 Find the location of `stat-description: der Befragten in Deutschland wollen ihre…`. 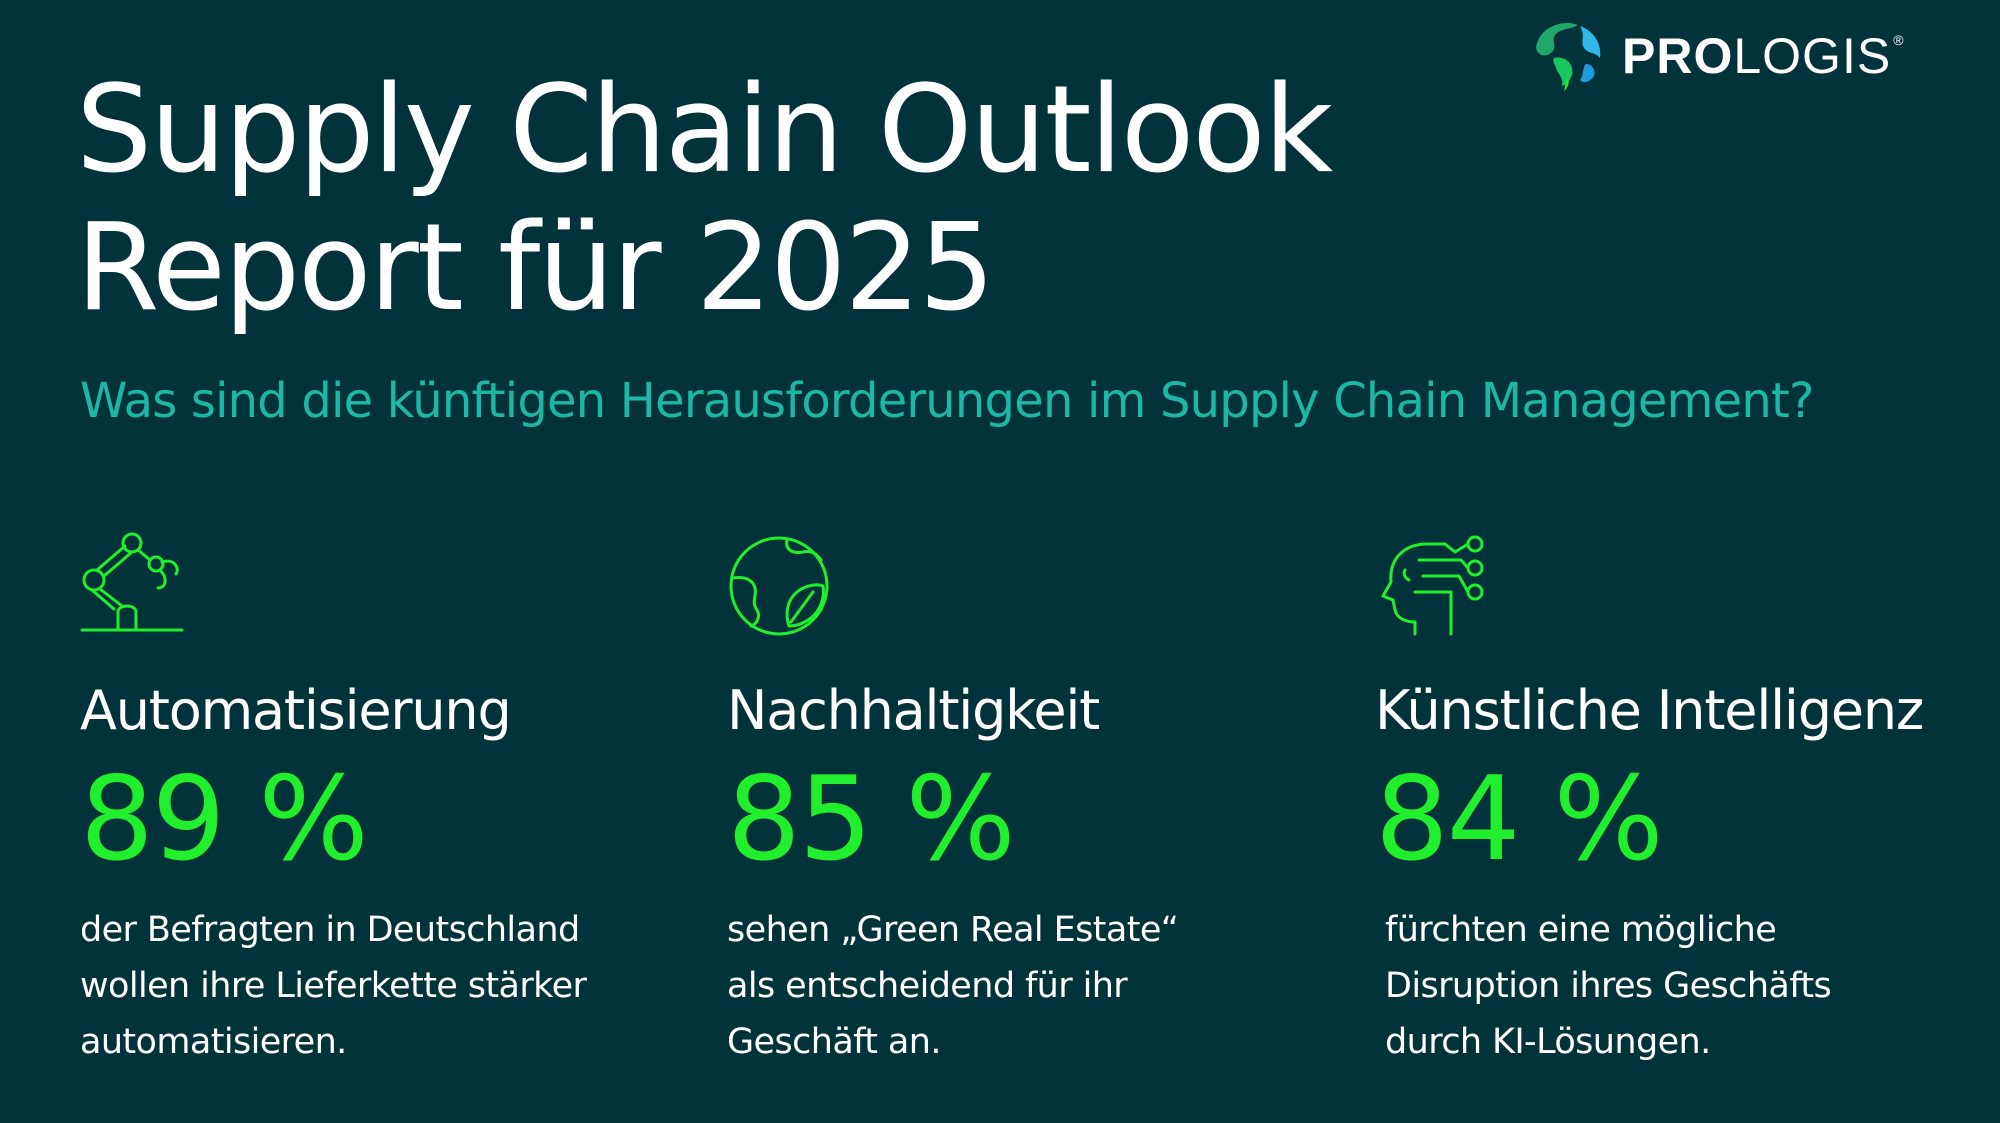

stat-description: der Befragten in Deutschland wollen ihre… is located at coordinates (390, 986).